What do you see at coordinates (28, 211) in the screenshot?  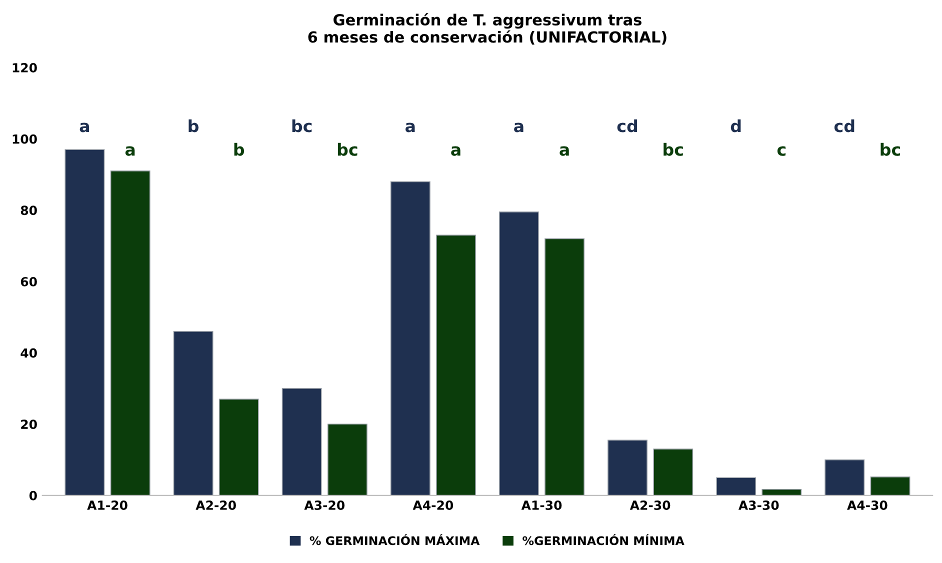 I see `y-tick-label: 80` at bounding box center [28, 211].